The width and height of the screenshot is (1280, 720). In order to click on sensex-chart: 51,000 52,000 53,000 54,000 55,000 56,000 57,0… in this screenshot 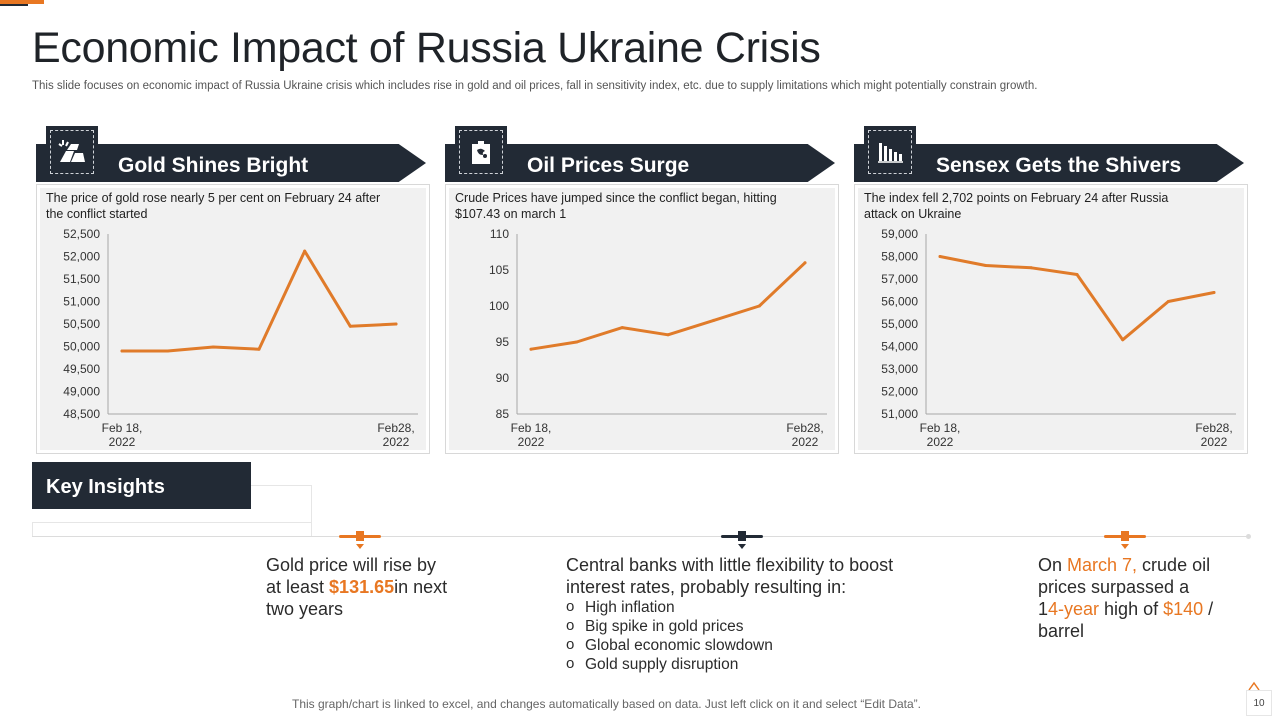, I will do `click(1058, 338)`.